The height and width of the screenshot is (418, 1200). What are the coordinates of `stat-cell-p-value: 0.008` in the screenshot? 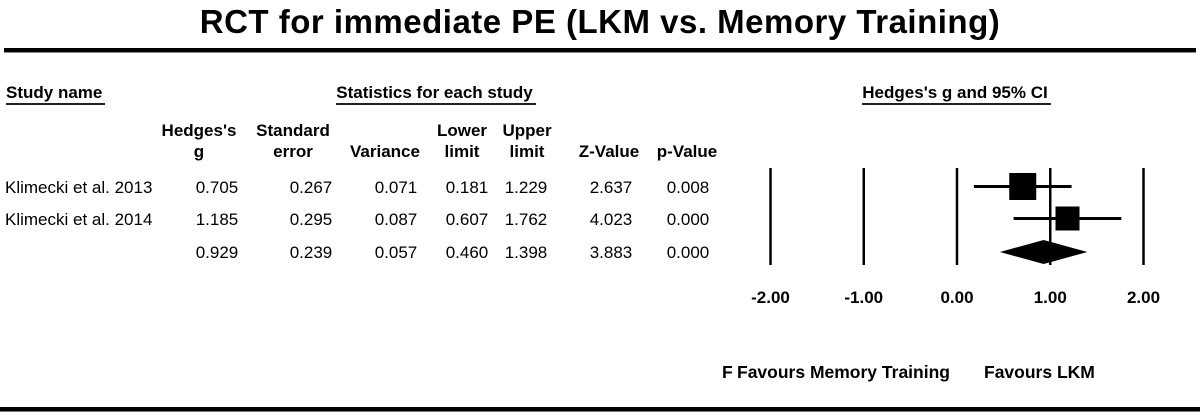 It's located at (688, 187).